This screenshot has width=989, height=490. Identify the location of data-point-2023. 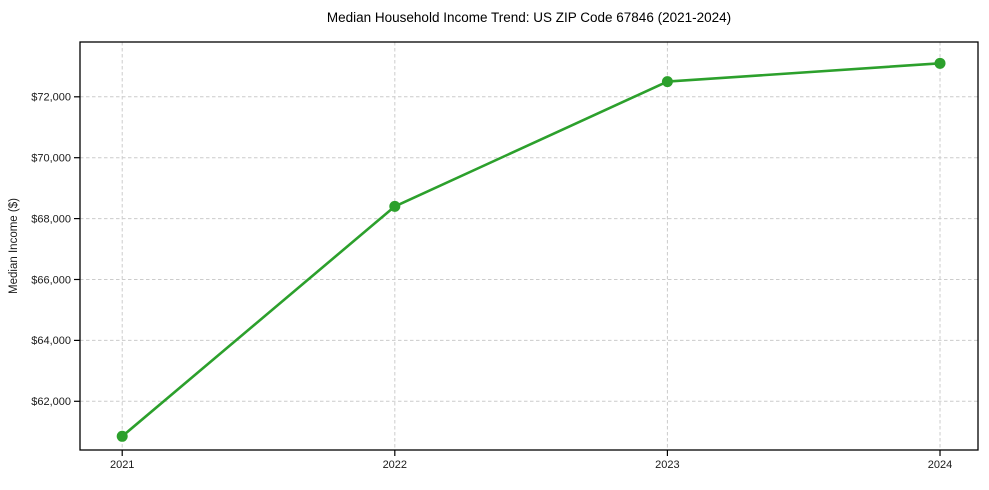
(667, 82).